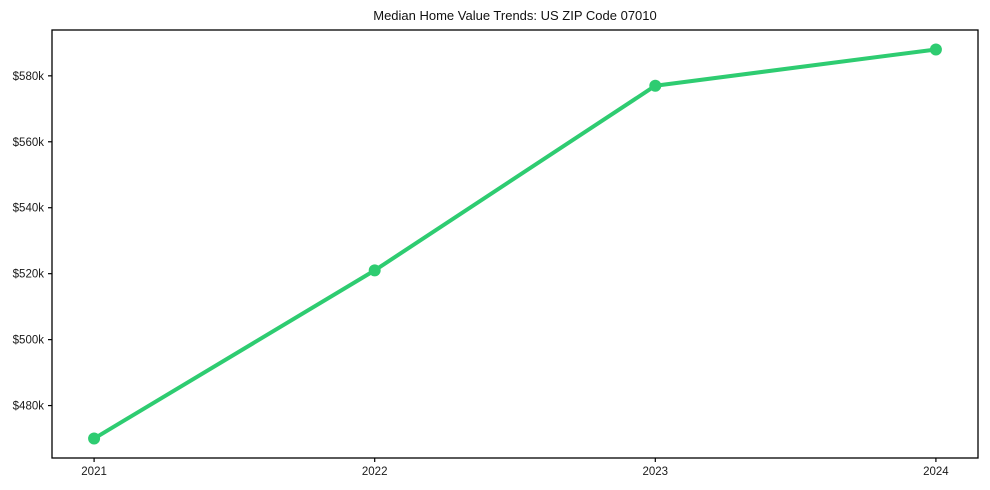 Image resolution: width=990 pixels, height=490 pixels. What do you see at coordinates (29, 341) in the screenshot?
I see `y-tick-label: $500k` at bounding box center [29, 341].